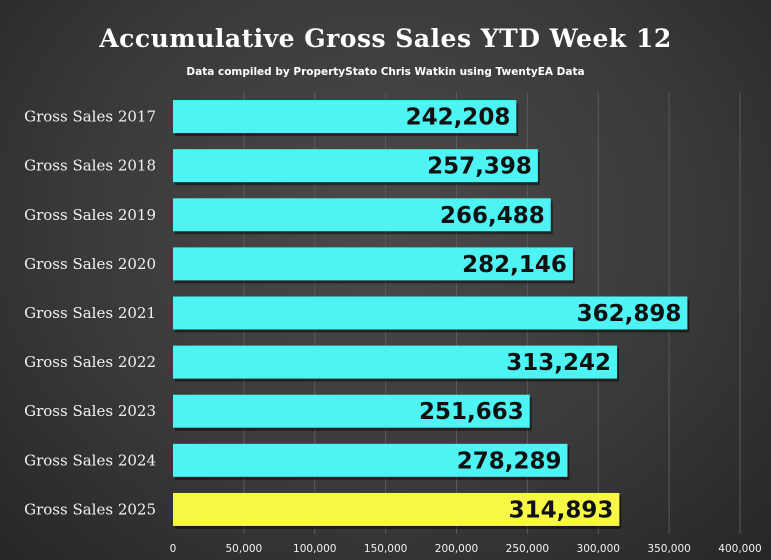 The image size is (771, 560). Describe the element at coordinates (314, 549) in the screenshot. I see `x-tick-label: 100,000` at that location.